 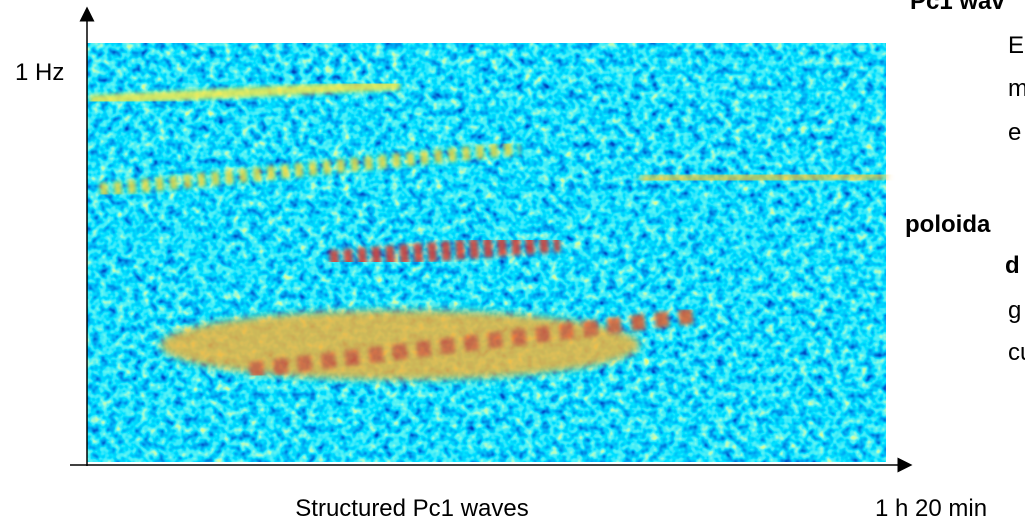 I want to click on side-text: E, so click(x=1016, y=45).